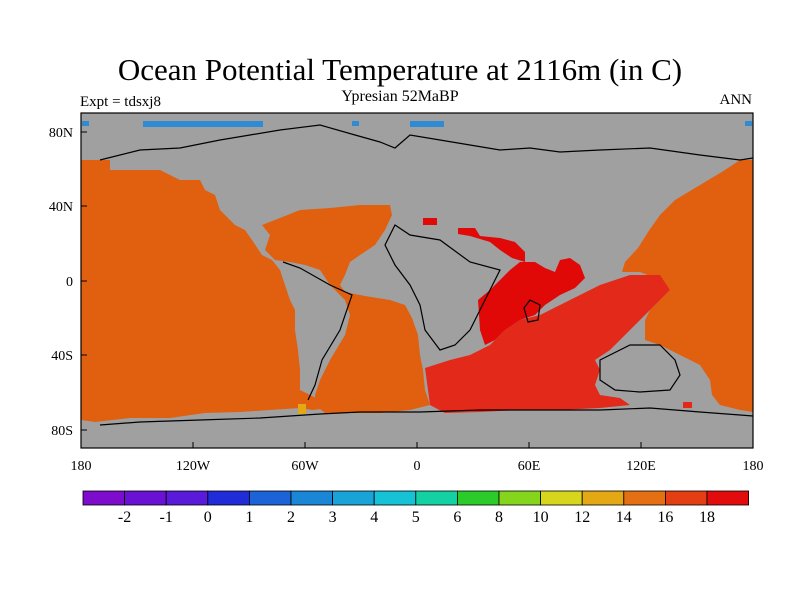 The height and width of the screenshot is (600, 800). What do you see at coordinates (166, 517) in the screenshot?
I see `colorbar-label: -1` at bounding box center [166, 517].